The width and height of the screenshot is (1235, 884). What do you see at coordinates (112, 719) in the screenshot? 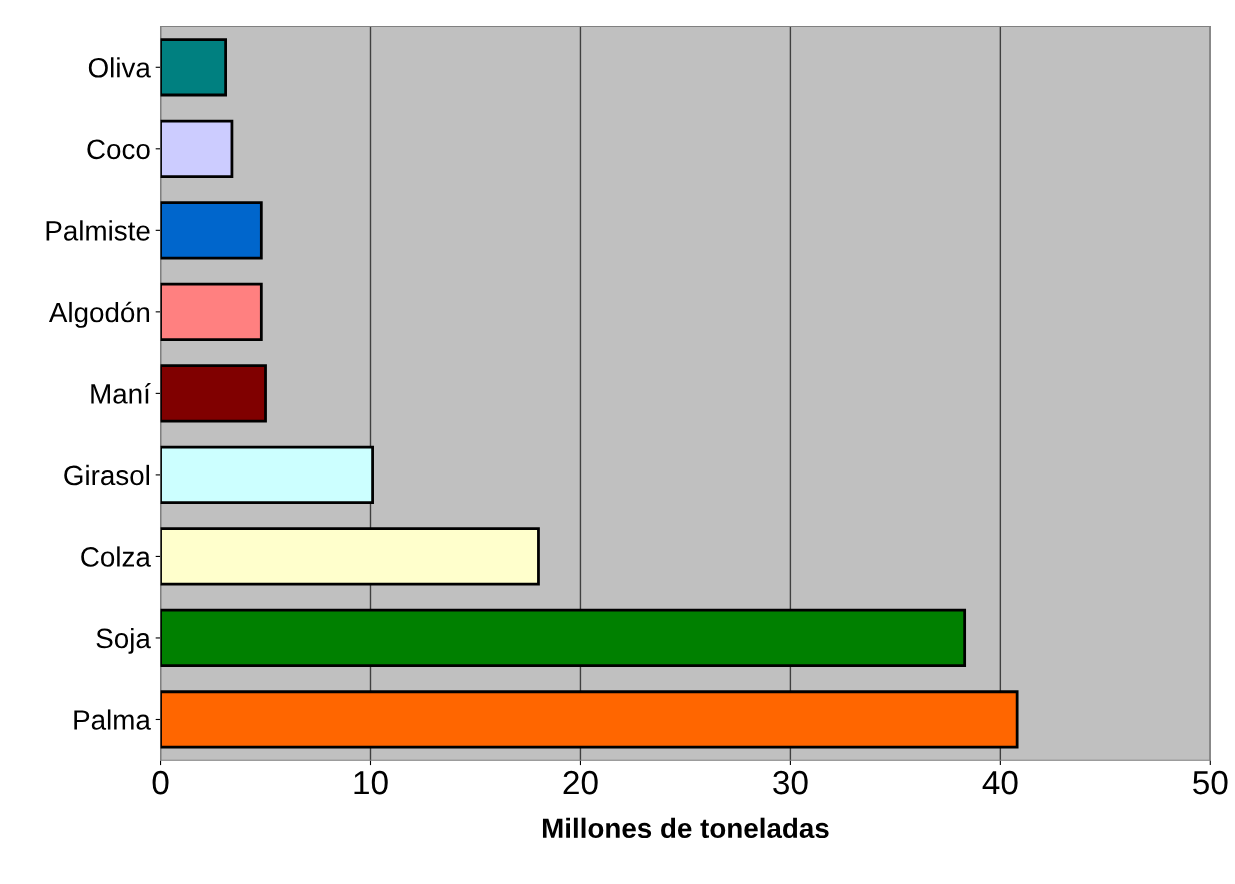
I see `y-tick-label: Palma` at bounding box center [112, 719].